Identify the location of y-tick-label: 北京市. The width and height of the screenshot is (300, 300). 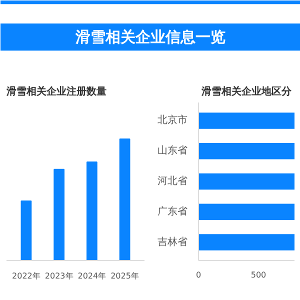
(173, 120).